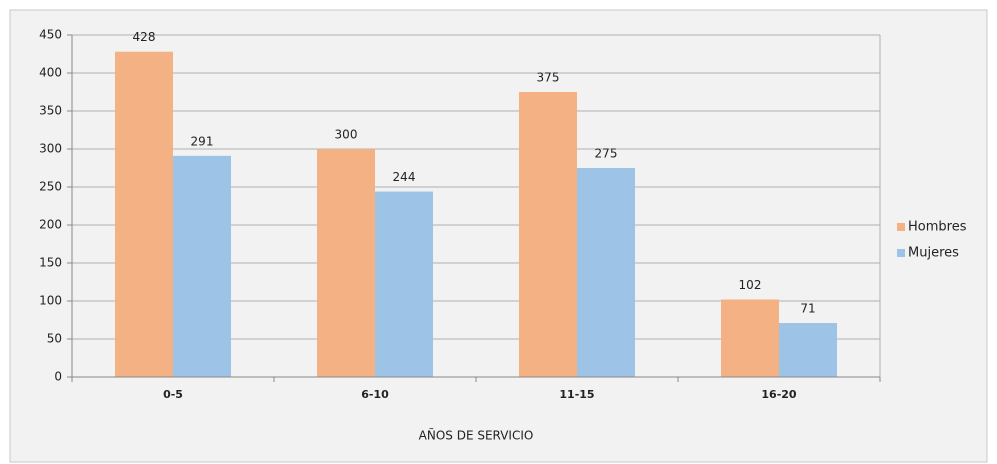  What do you see at coordinates (50, 73) in the screenshot?
I see `y-tick-label: 400` at bounding box center [50, 73].